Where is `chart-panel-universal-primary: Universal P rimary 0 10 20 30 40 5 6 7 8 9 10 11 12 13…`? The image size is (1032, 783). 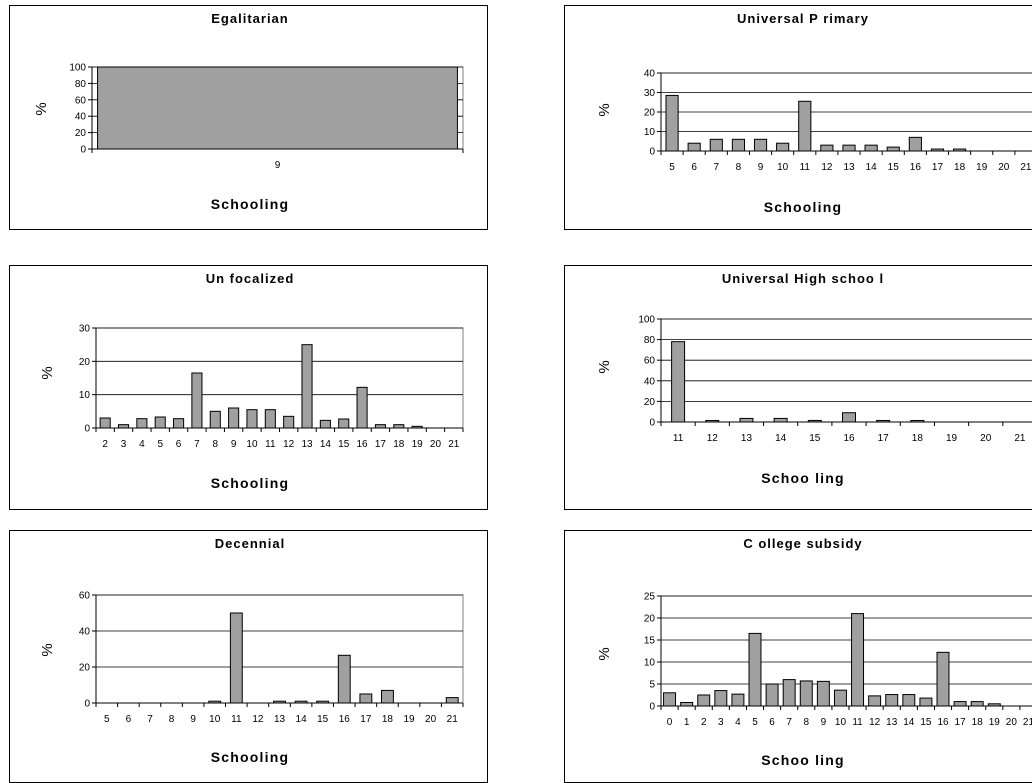 chart-panel-universal-primary: Universal P rimary 0 10 20 30 40 5 6 7 8 9 10 11 12 13… is located at coordinates (798, 117).